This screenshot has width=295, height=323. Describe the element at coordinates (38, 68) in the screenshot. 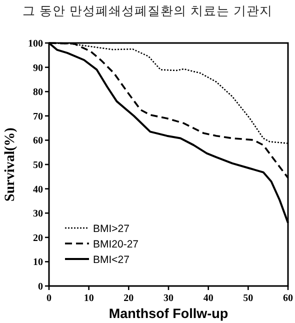

I see `y-tick-label: 90` at that location.